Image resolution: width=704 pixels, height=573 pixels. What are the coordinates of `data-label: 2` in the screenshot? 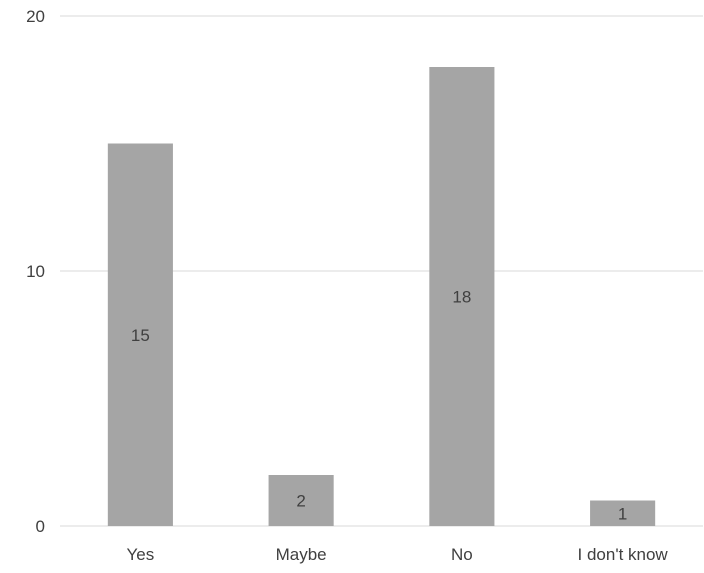 It's located at (300, 501).